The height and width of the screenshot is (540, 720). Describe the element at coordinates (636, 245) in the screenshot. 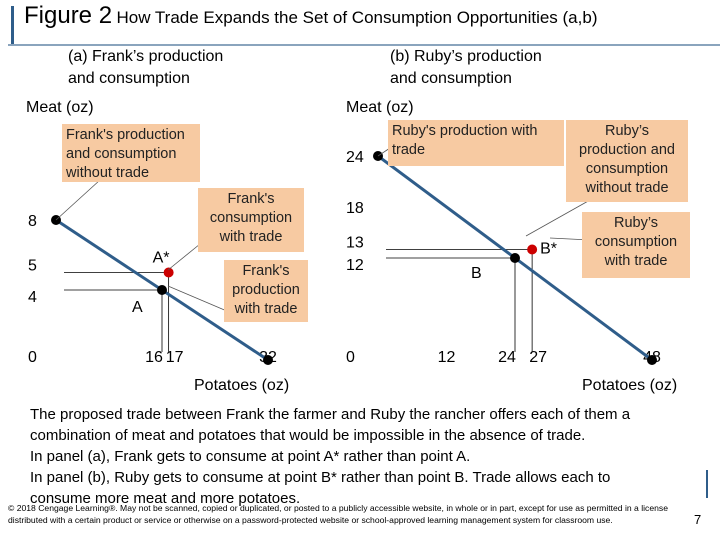

I see `callout-ruby-consumption-trade: Ruby’s consumption with trade` at that location.